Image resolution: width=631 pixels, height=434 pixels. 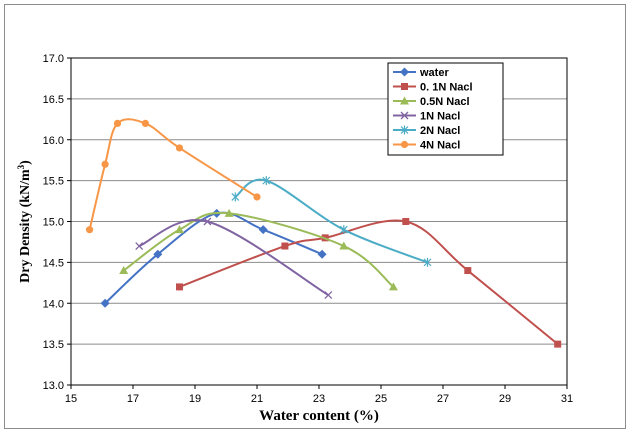 What do you see at coordinates (319, 399) in the screenshot?
I see `x-tick-label: 23` at bounding box center [319, 399].